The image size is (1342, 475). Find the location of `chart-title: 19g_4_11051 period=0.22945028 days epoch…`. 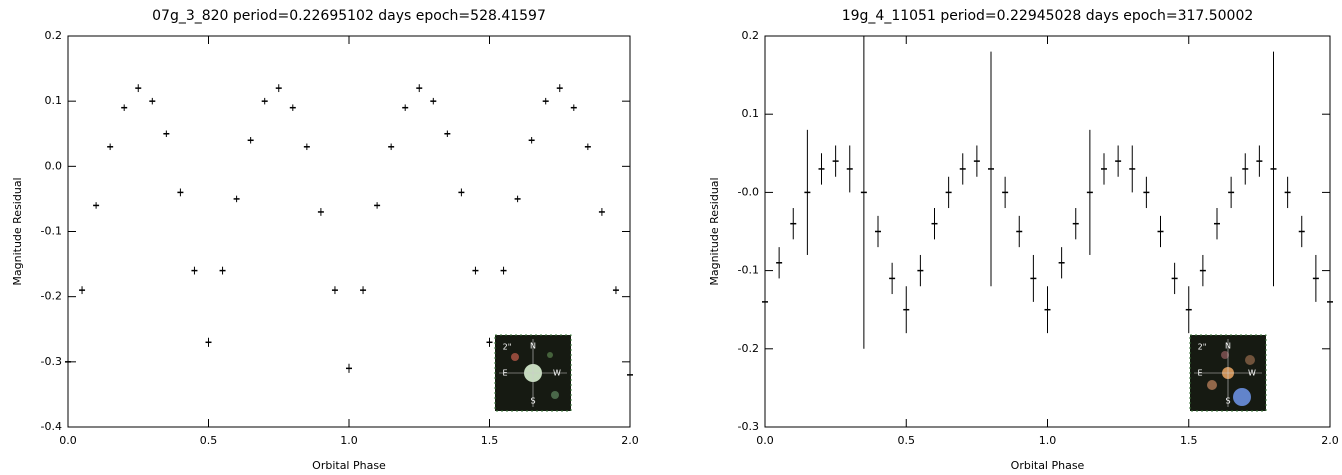

chart-title: 19g_4_11051 period=0.22945028 days epoch… is located at coordinates (1048, 16).